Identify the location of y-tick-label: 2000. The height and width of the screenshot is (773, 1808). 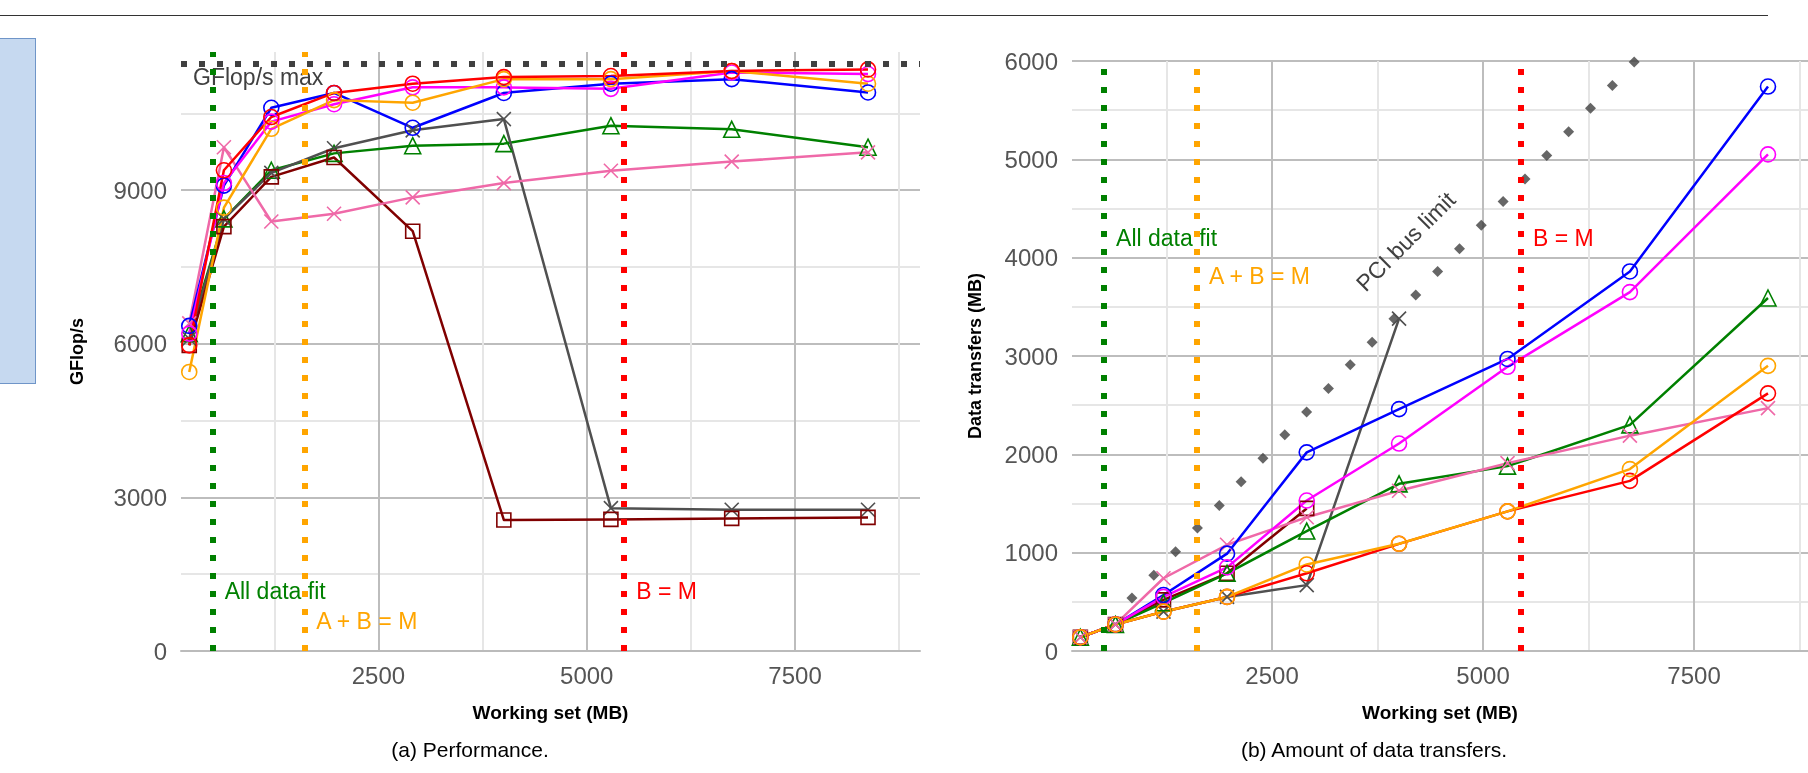
(1031, 454).